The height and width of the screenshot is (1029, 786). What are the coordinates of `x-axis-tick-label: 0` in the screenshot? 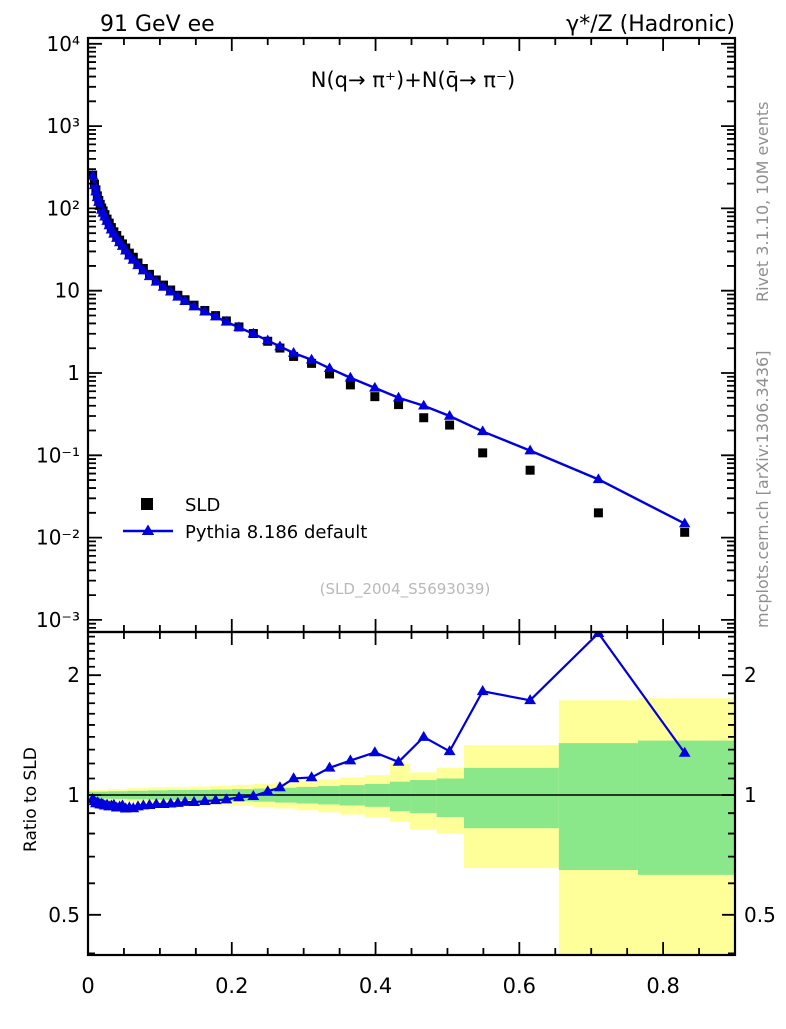 It's located at (87, 986).